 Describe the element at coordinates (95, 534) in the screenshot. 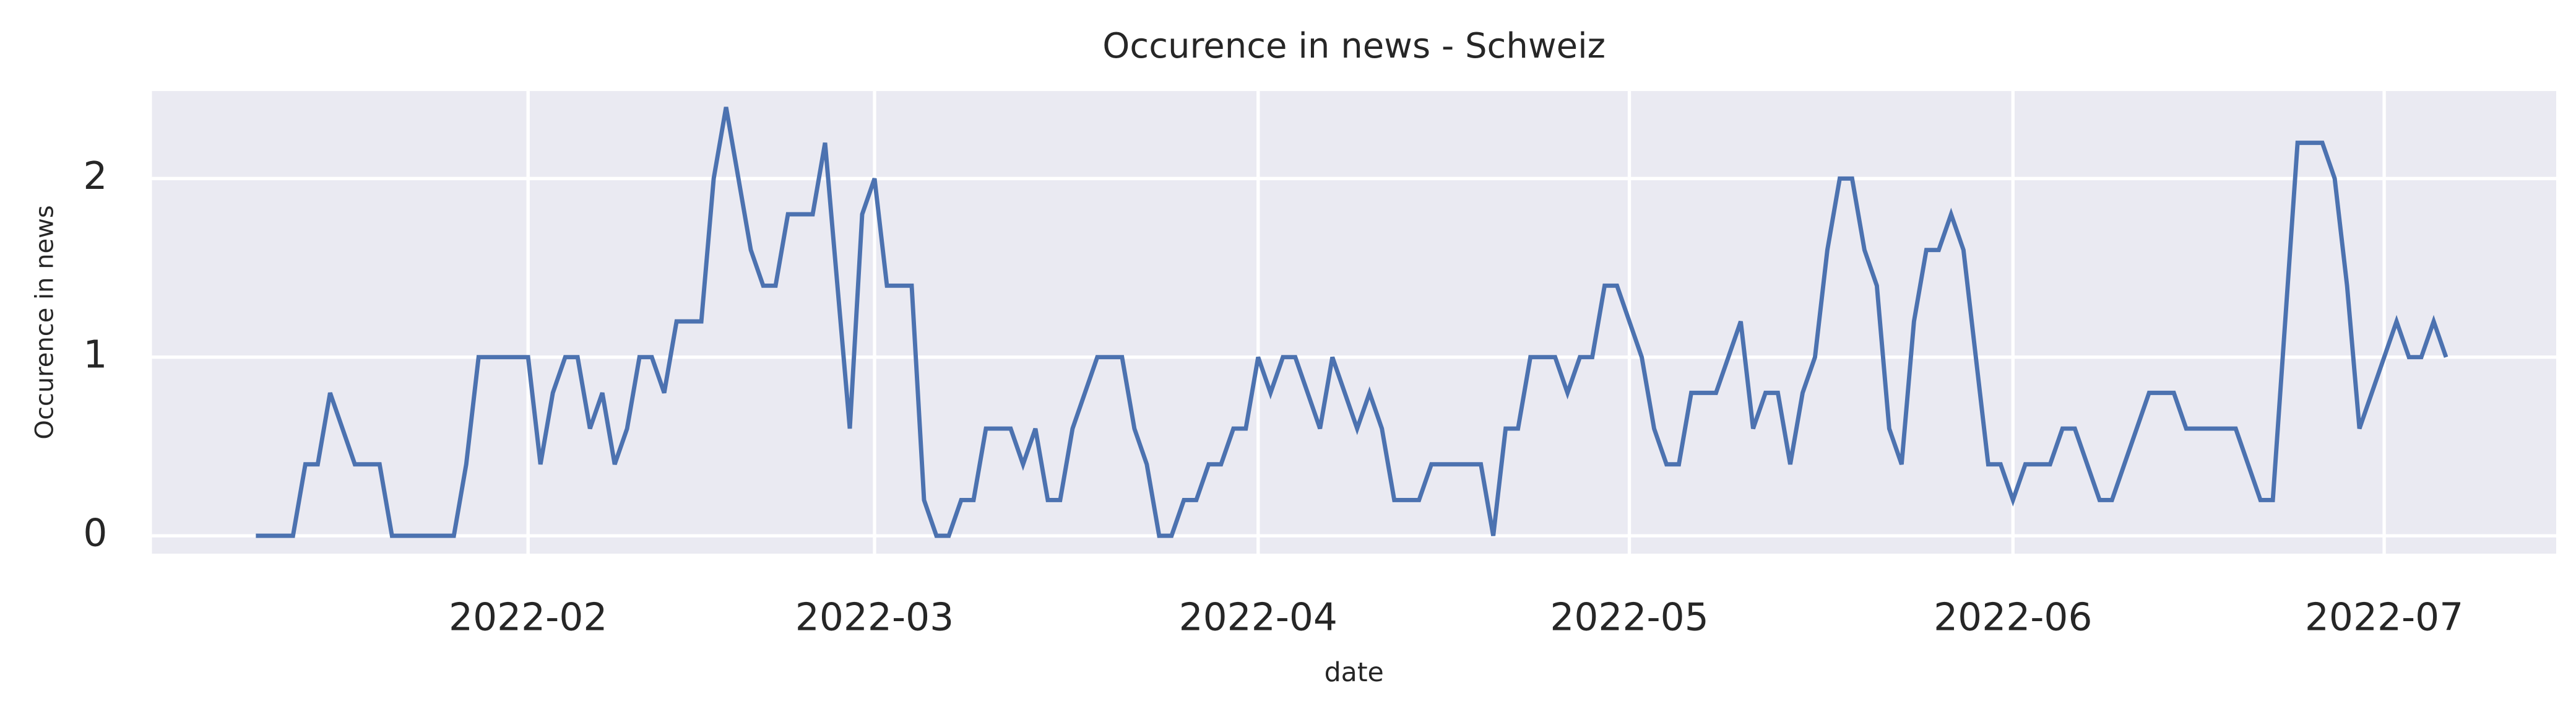

I see `y-tick-label: 0` at that location.